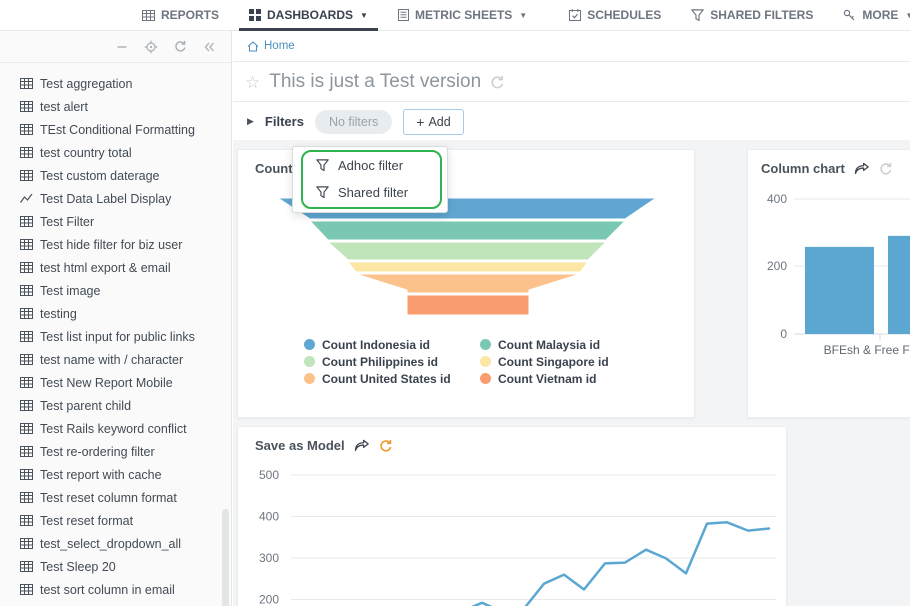  Describe the element at coordinates (867, 350) in the screenshot. I see `svg-text: BFEsh & Free Fe` at that location.